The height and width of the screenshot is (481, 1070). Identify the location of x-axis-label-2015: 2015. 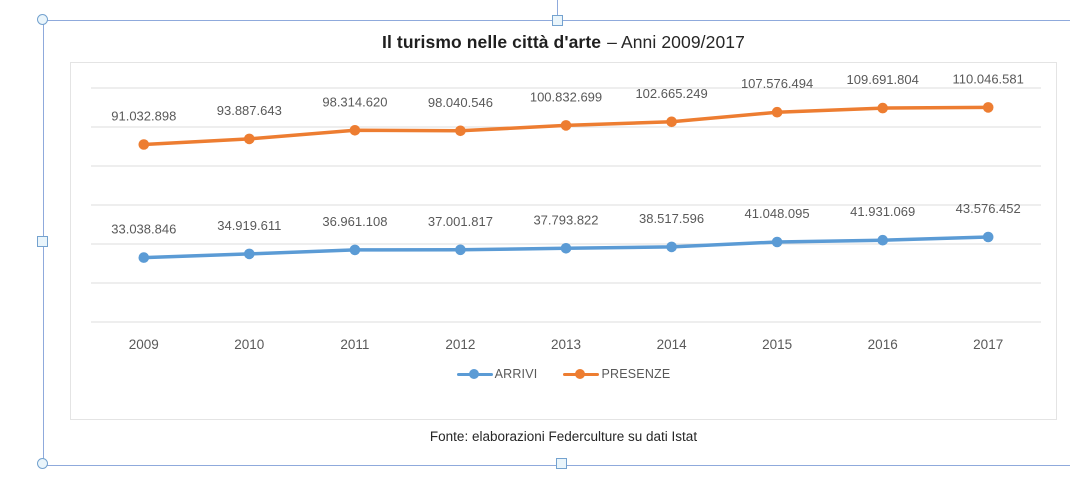
(777, 344).